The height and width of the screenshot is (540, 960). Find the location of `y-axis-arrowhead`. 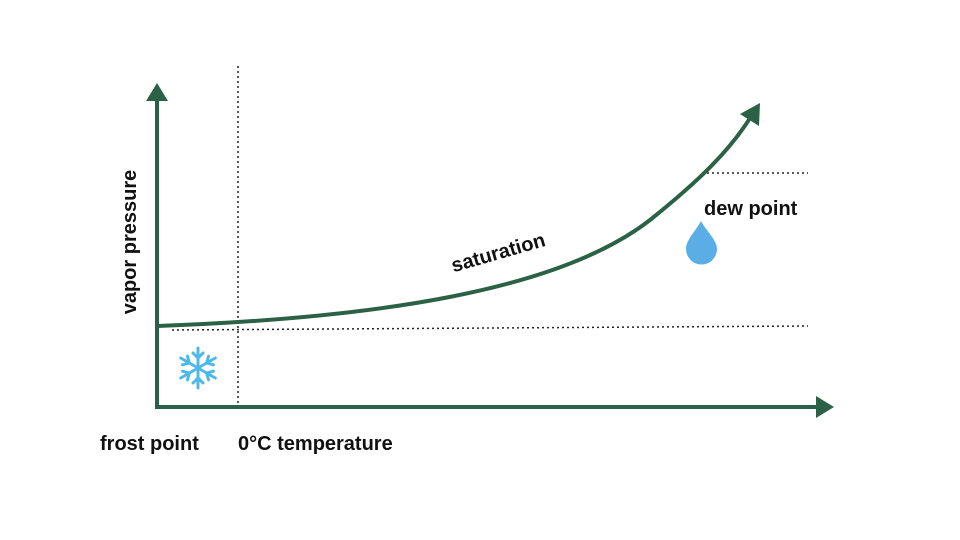

y-axis-arrowhead is located at coordinates (157, 92).